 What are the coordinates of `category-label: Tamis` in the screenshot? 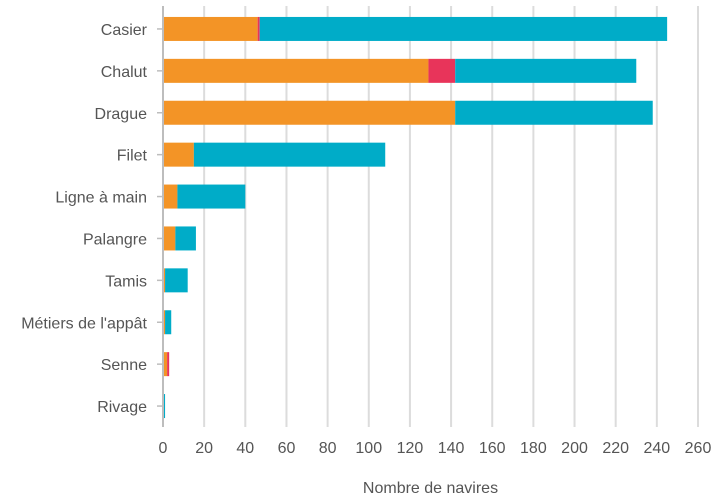 It's located at (126, 281).